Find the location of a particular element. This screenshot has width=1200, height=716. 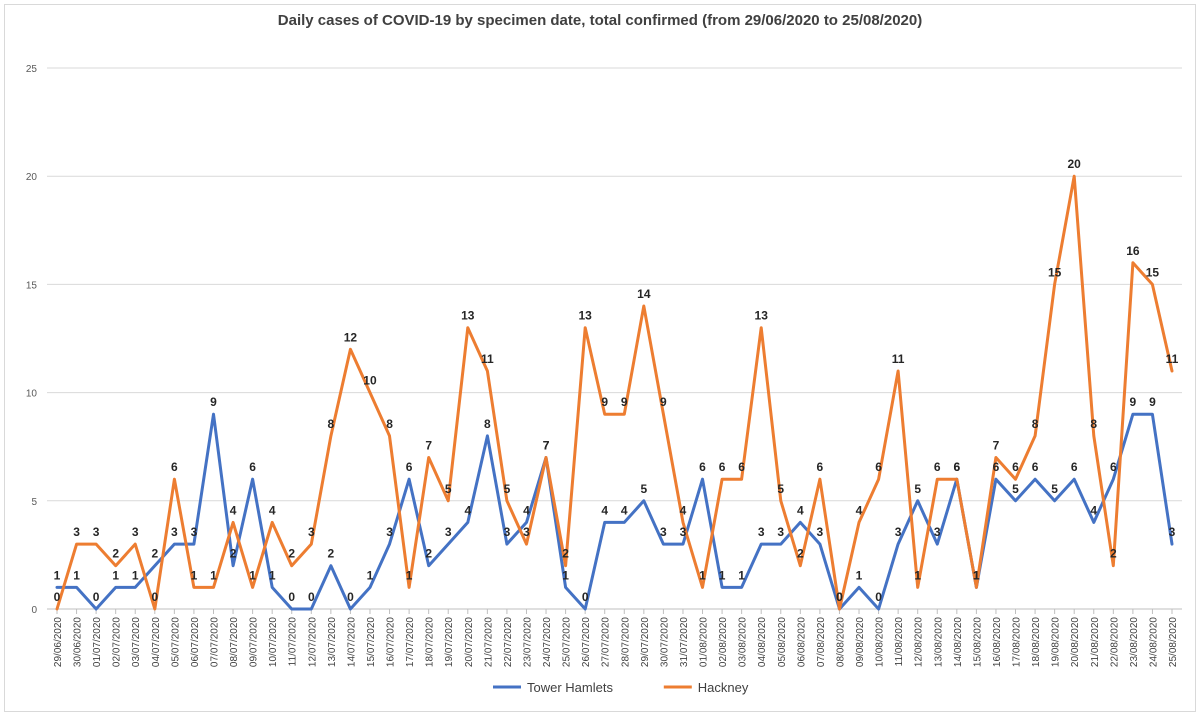

x-tick-label: 03/08/2020 is located at coordinates (743, 642).